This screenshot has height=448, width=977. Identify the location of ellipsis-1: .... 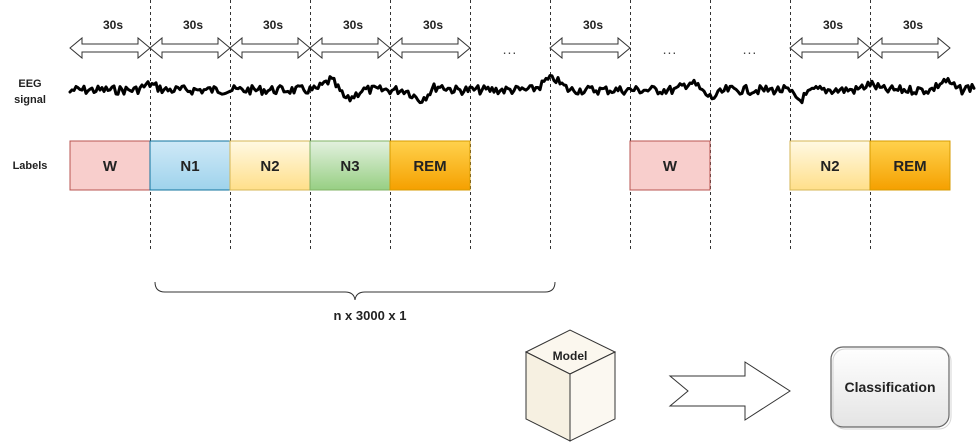
(510, 49).